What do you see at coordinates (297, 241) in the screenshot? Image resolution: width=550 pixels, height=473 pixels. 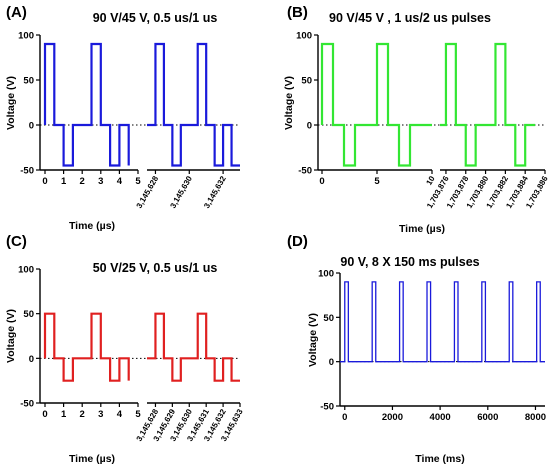 I see `panel-label: (D)` at bounding box center [297, 241].